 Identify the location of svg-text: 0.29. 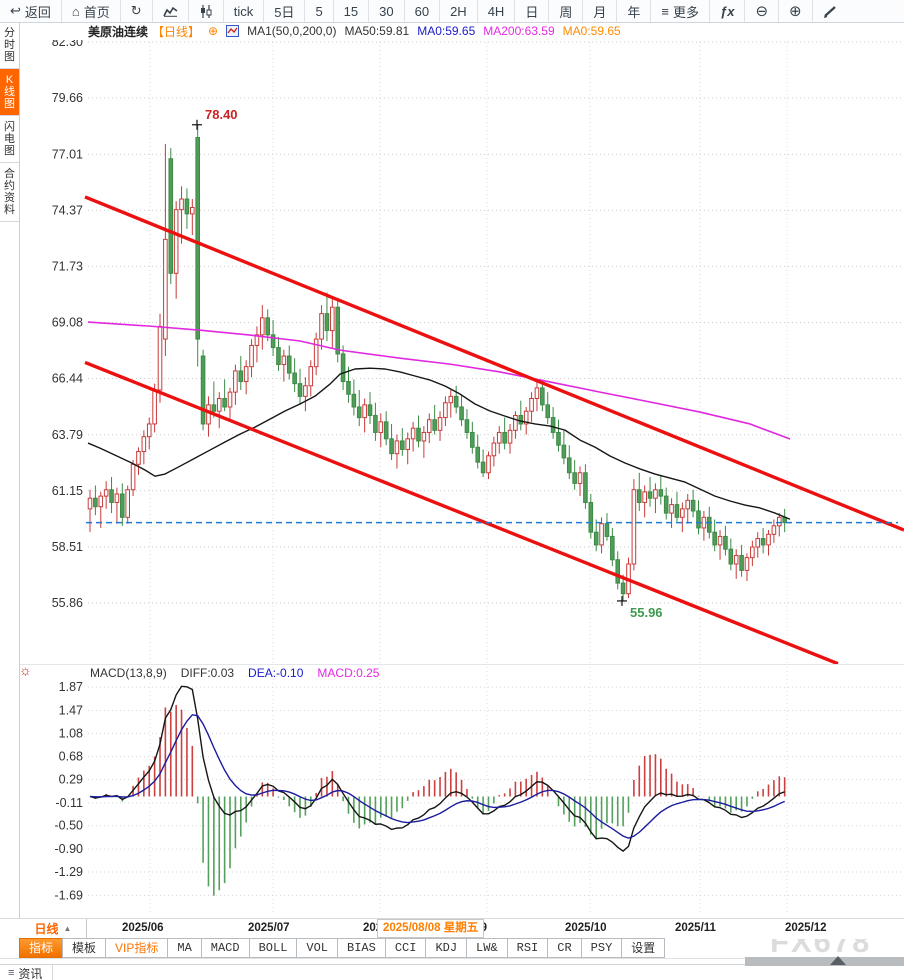
(71, 780).